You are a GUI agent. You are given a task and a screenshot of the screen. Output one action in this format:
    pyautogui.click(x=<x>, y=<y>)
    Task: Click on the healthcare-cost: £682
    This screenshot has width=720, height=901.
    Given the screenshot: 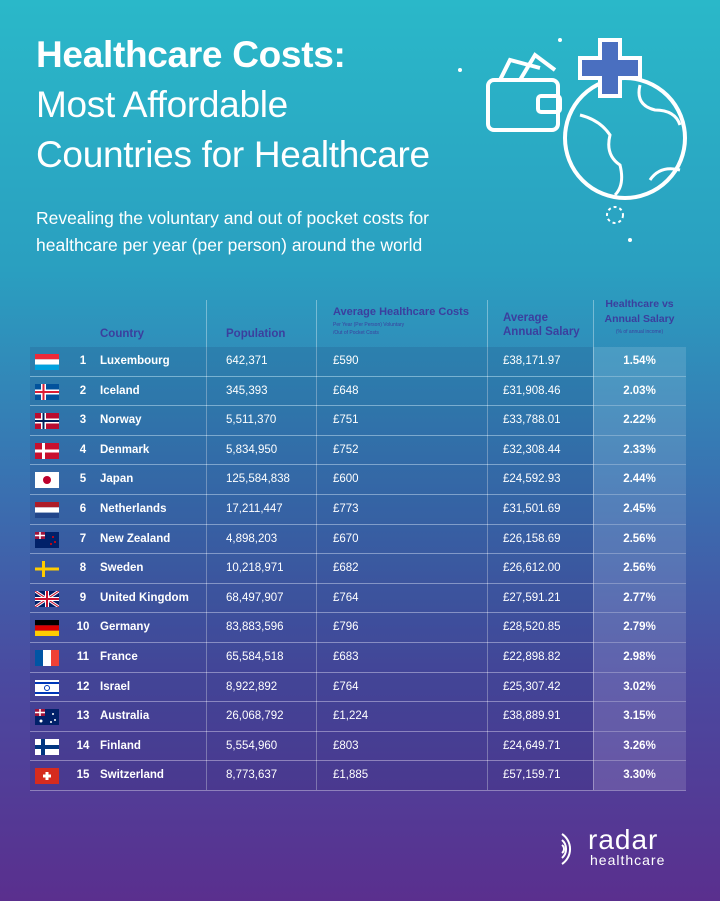 What is the action you would take?
    pyautogui.click(x=346, y=568)
    